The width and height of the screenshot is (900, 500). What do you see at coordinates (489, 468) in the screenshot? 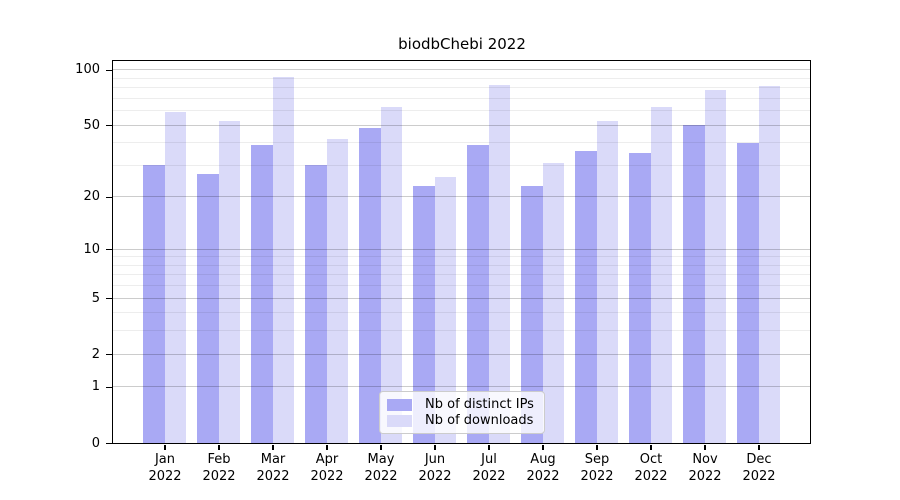
I see `xtick-label-jul: Jul 2022` at bounding box center [489, 468].